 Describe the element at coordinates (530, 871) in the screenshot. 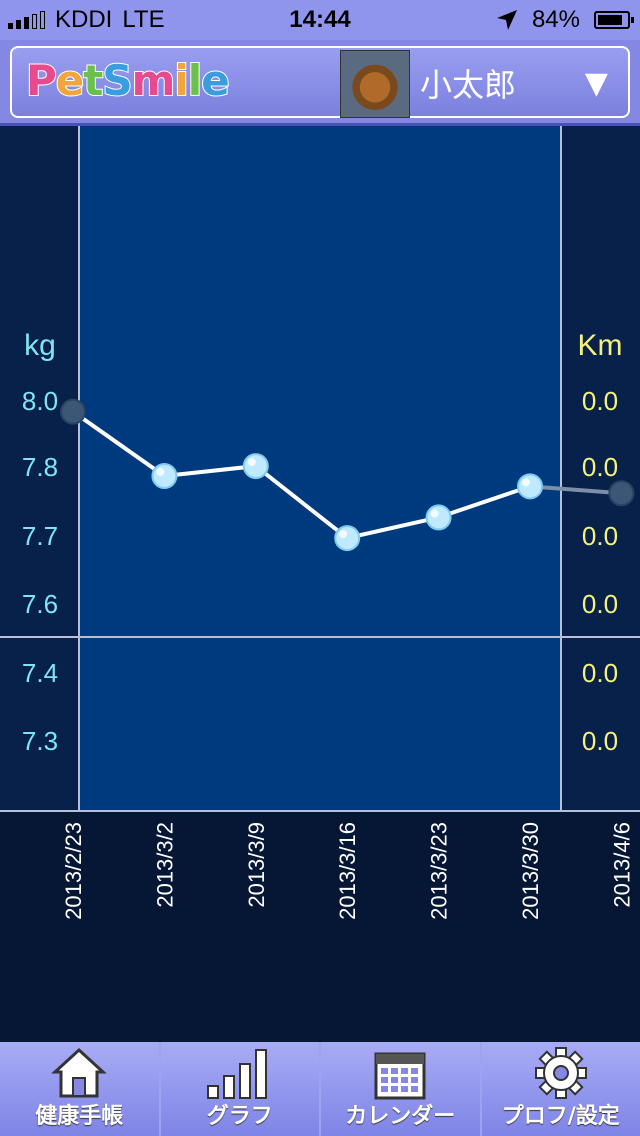

I see `date-label: 2013/3/30` at that location.